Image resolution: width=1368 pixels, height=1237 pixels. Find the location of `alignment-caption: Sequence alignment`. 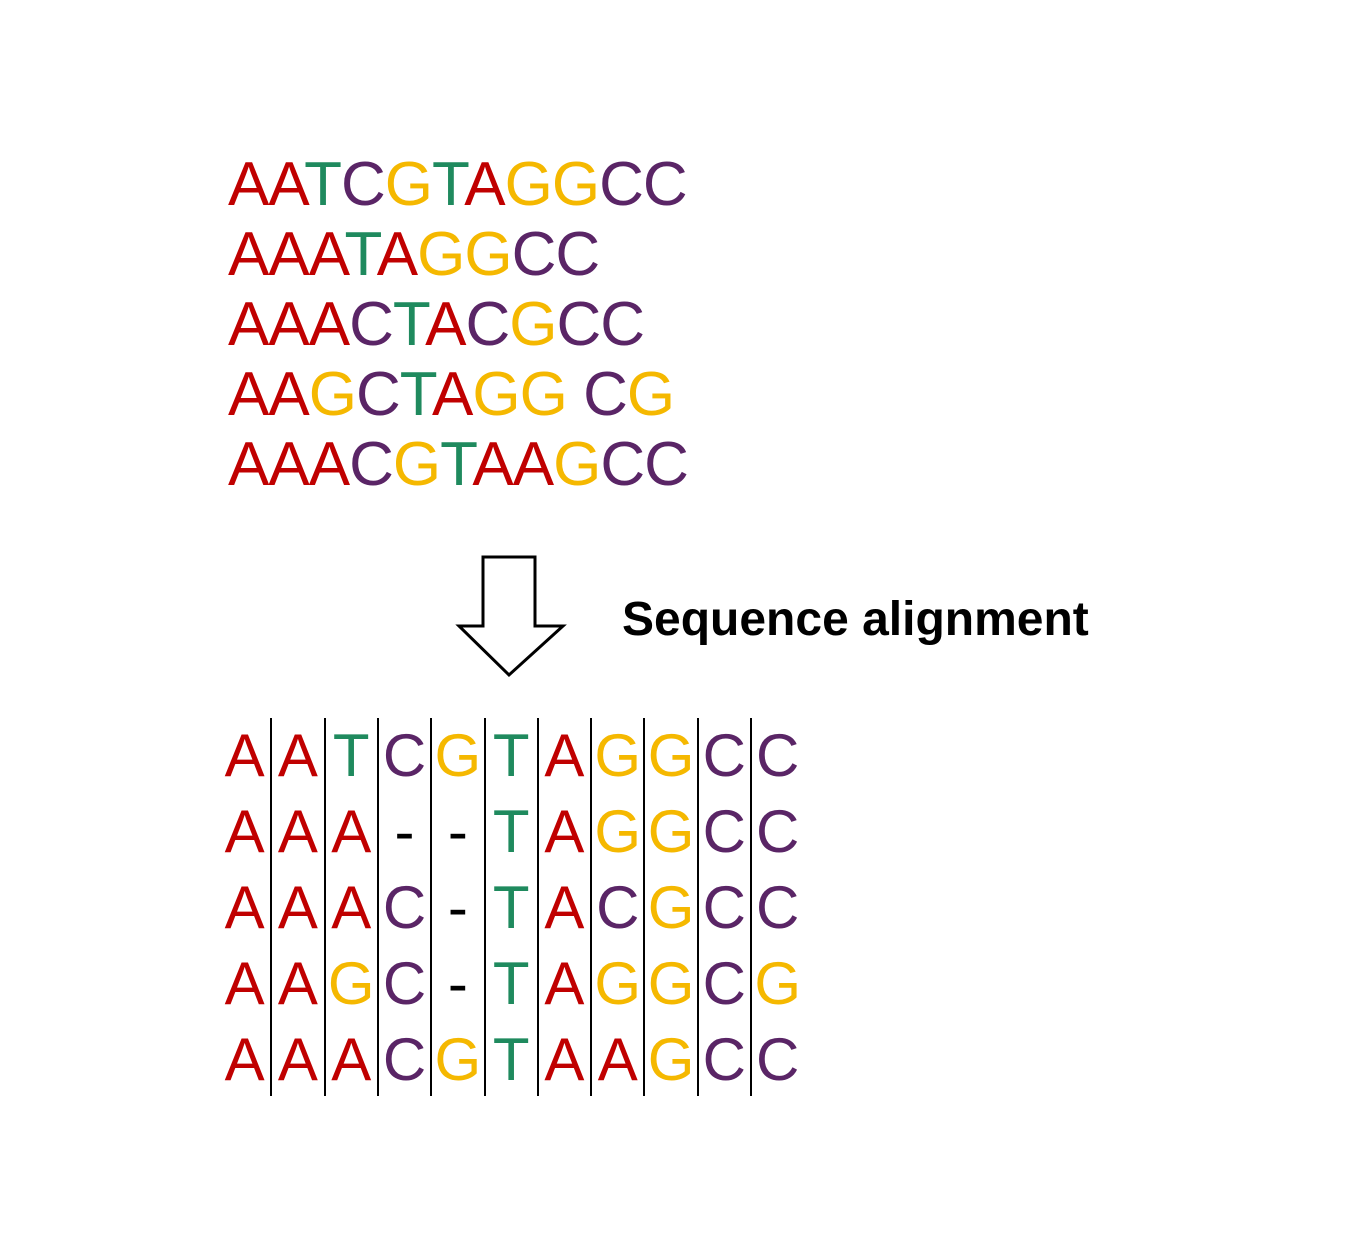

alignment-caption: Sequence alignment is located at coordinates (855, 619).